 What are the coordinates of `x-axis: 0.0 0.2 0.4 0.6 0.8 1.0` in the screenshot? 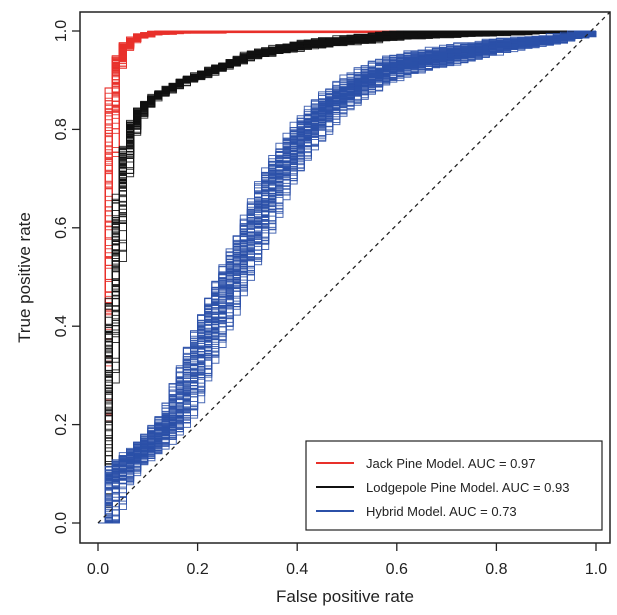 It's located at (347, 560).